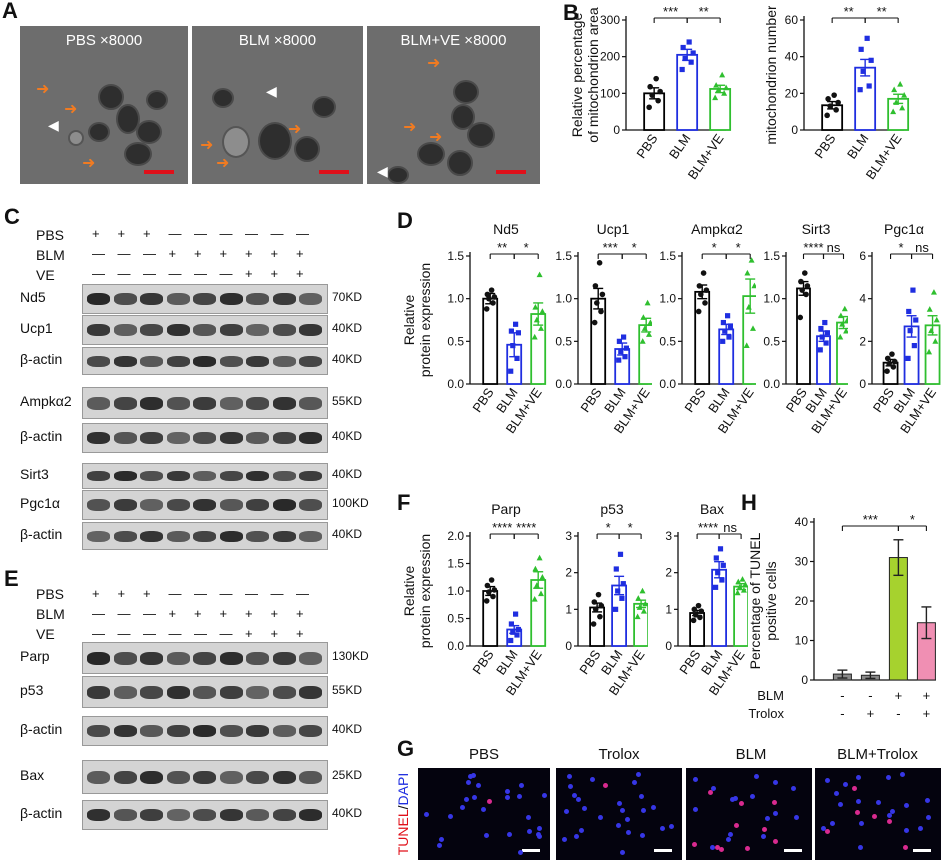  Describe the element at coordinates (766, 713) in the screenshot. I see `x-row-label-trolox: Trolox` at that location.